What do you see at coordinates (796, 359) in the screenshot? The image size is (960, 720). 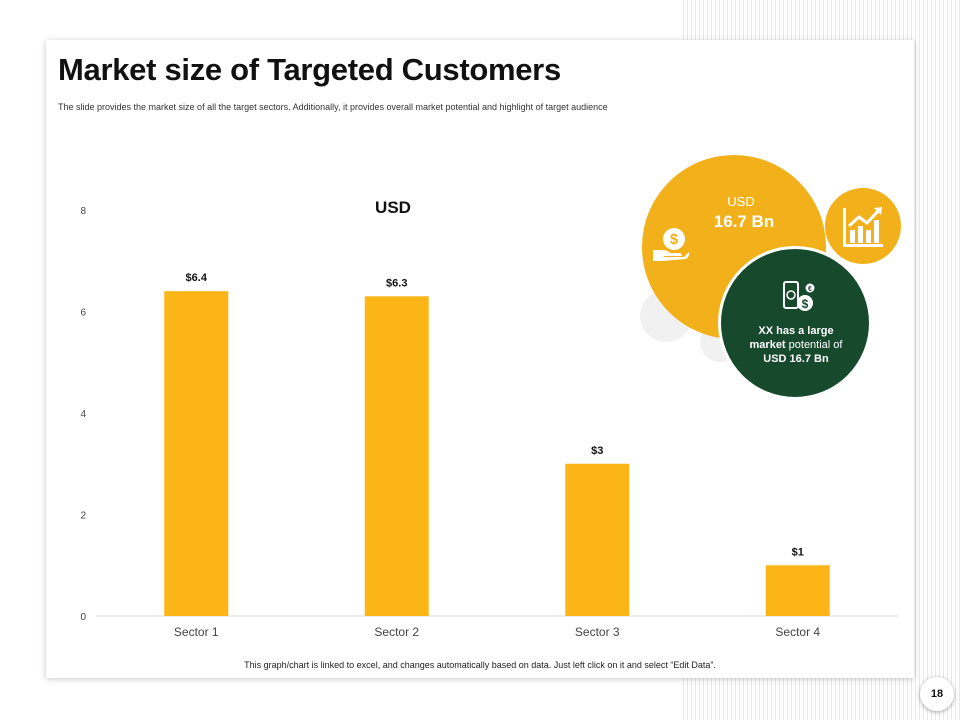 I see `potential-part4: USD 16.7 Bn` at bounding box center [796, 359].